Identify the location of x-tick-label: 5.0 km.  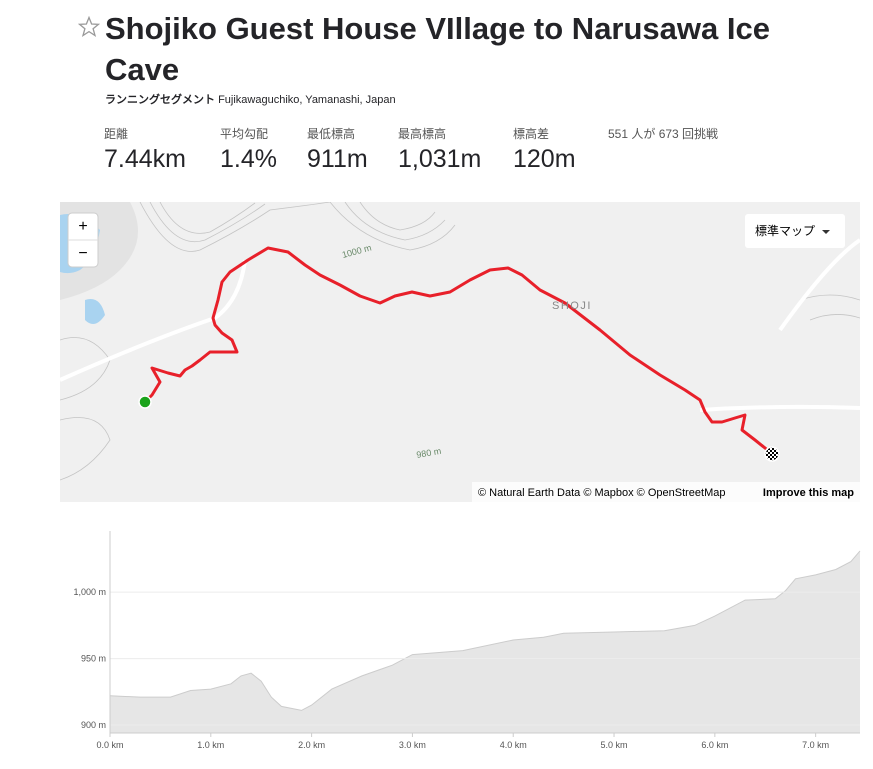
(614, 745).